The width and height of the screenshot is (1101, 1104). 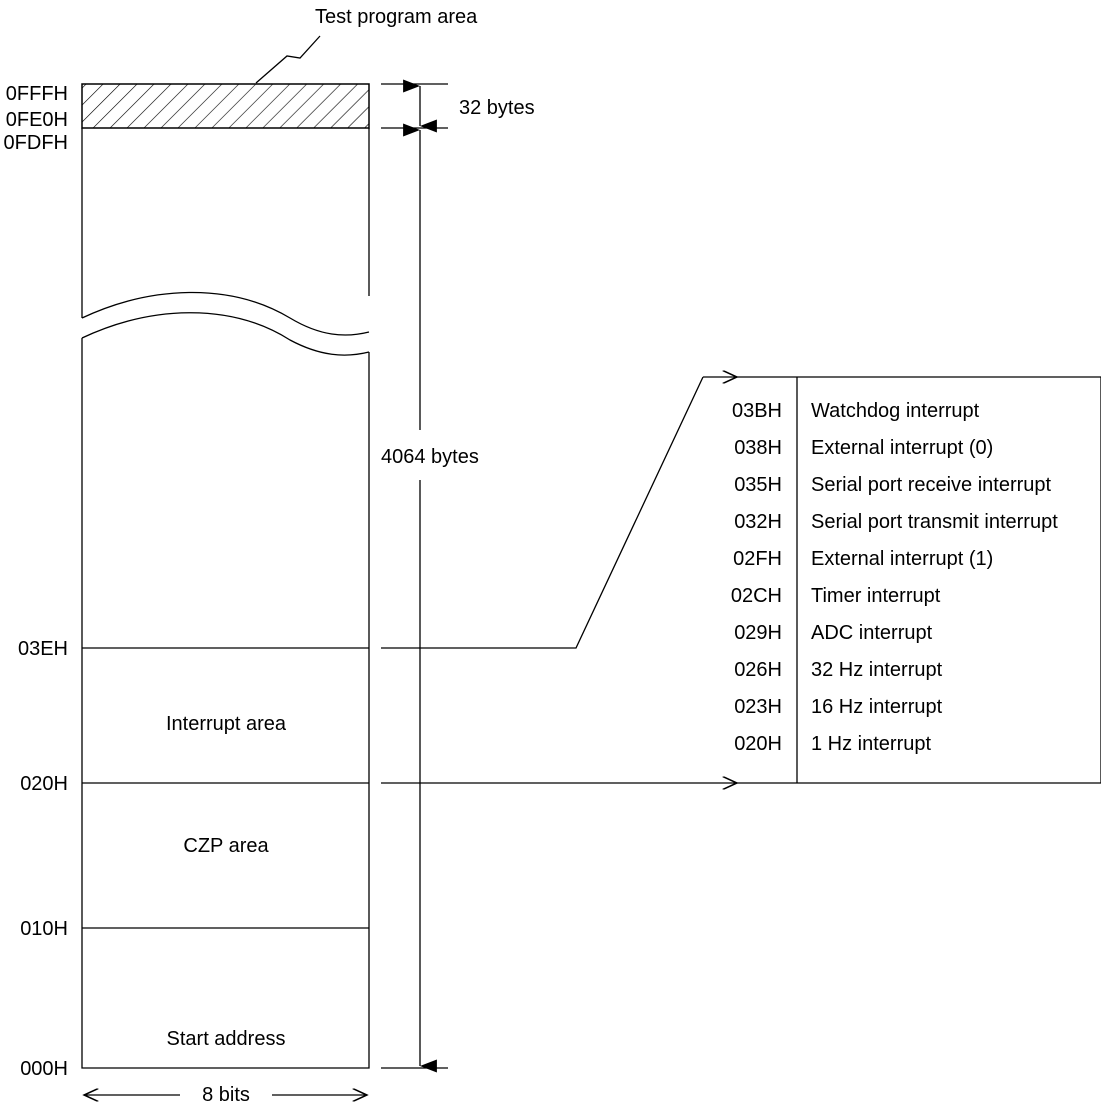 I want to click on vector-label: Serial port transmit interrupt, so click(x=934, y=522).